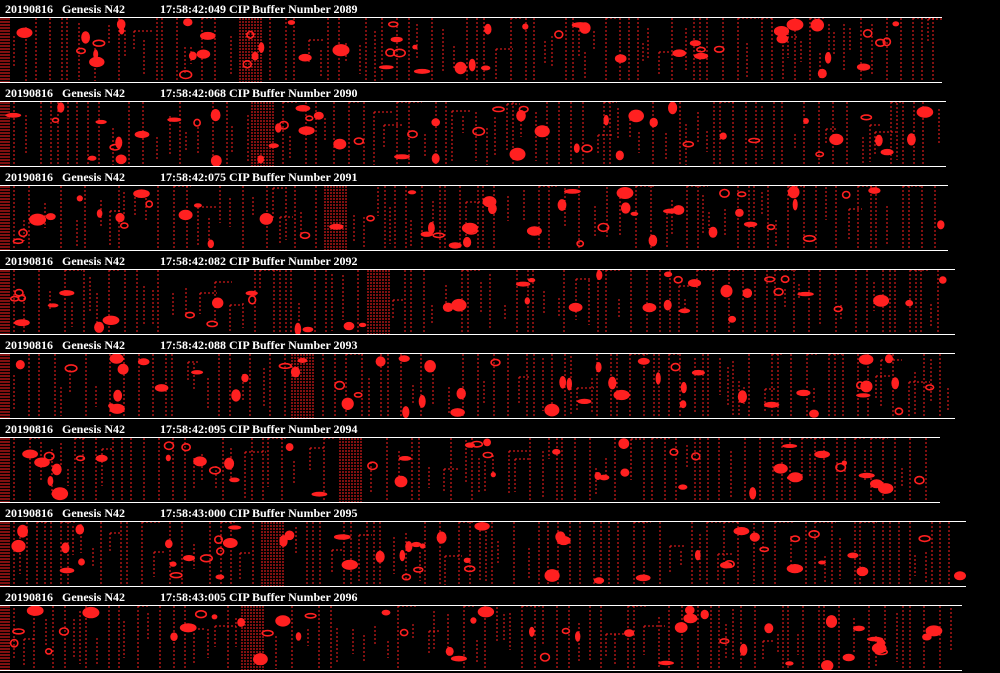  Describe the element at coordinates (259, 345) in the screenshot. I see `strip-timestamp: 17:58:42:088 CIP Buffer Number 2093` at that location.